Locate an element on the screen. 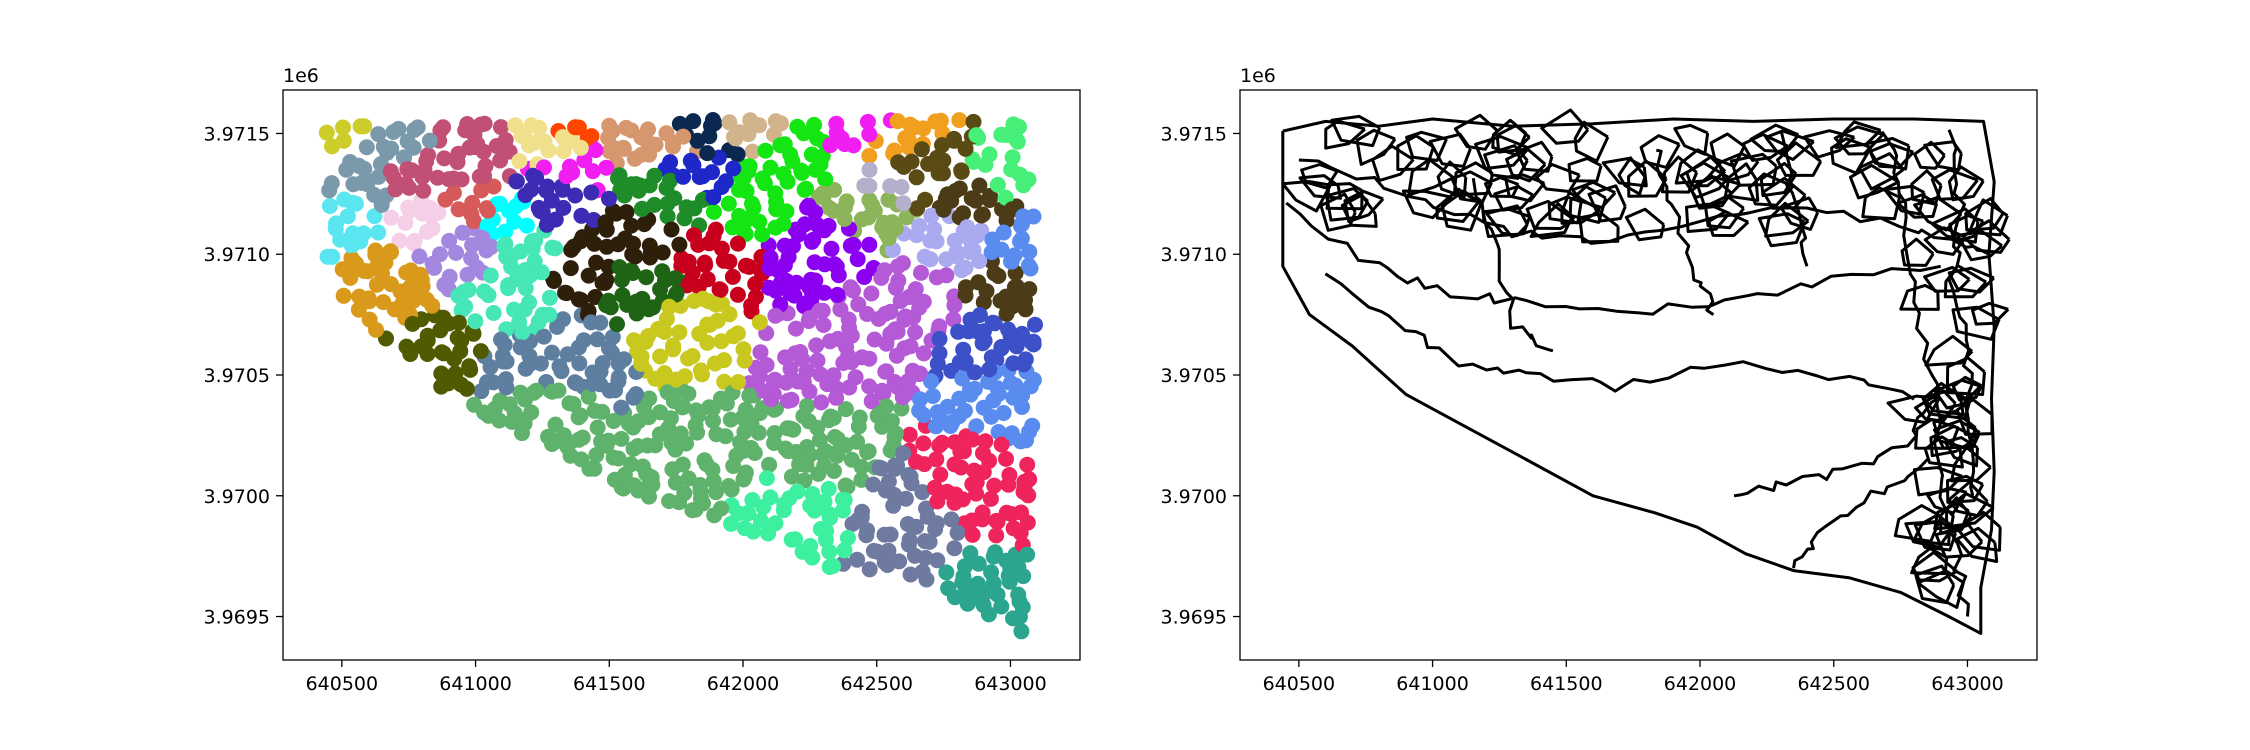  y-tick-label: 3.9705 is located at coordinates (237, 376).